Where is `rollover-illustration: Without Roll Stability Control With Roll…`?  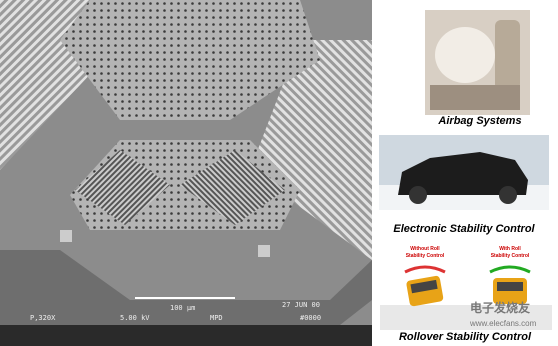 rollover-illustration: Without Roll Stability Control With Roll… is located at coordinates (466, 285).